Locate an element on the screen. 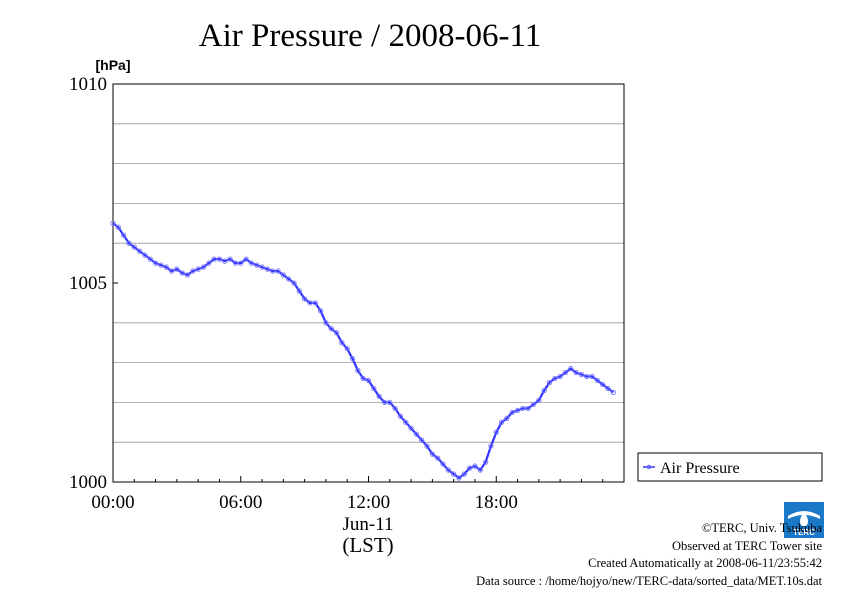 The height and width of the screenshot is (595, 842). logo-text: TERC is located at coordinates (804, 532).